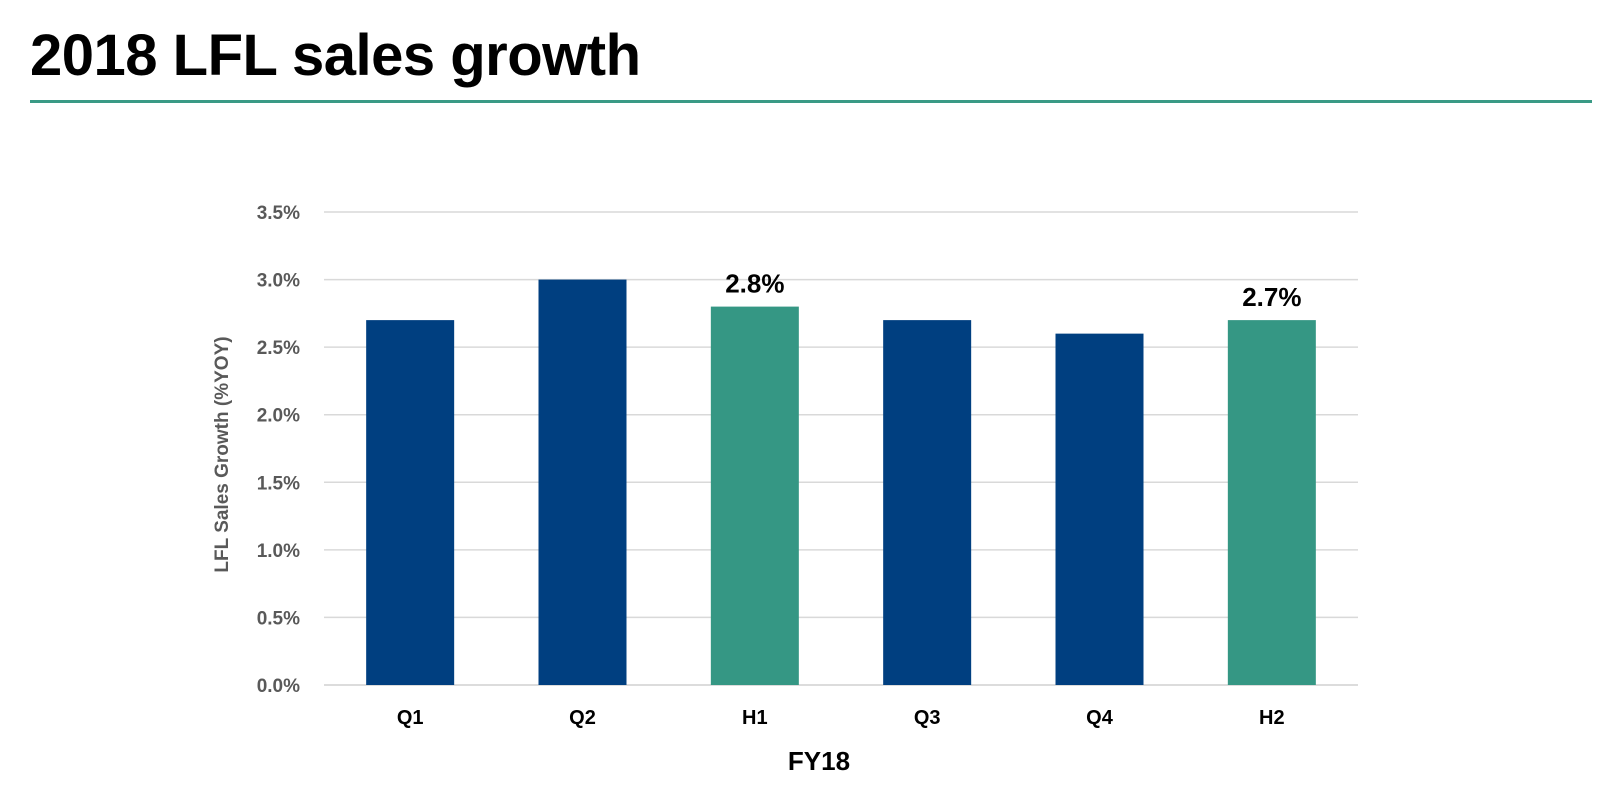  Describe the element at coordinates (1013, 291) in the screenshot. I see `data-labels: 2.8% 2.7%` at that location.